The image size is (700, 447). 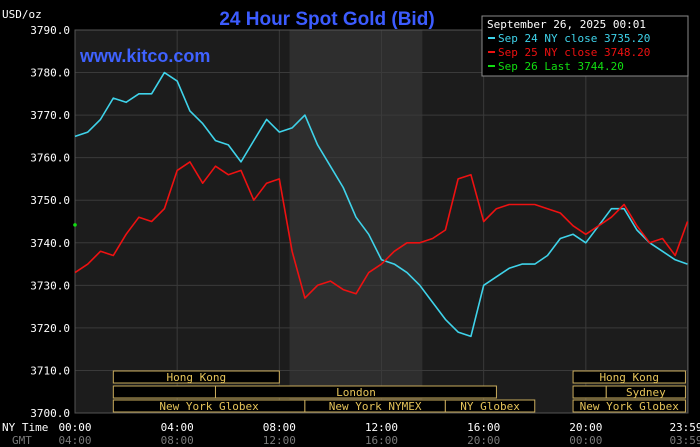 I want to click on session-bar: London, so click(x=355, y=392).